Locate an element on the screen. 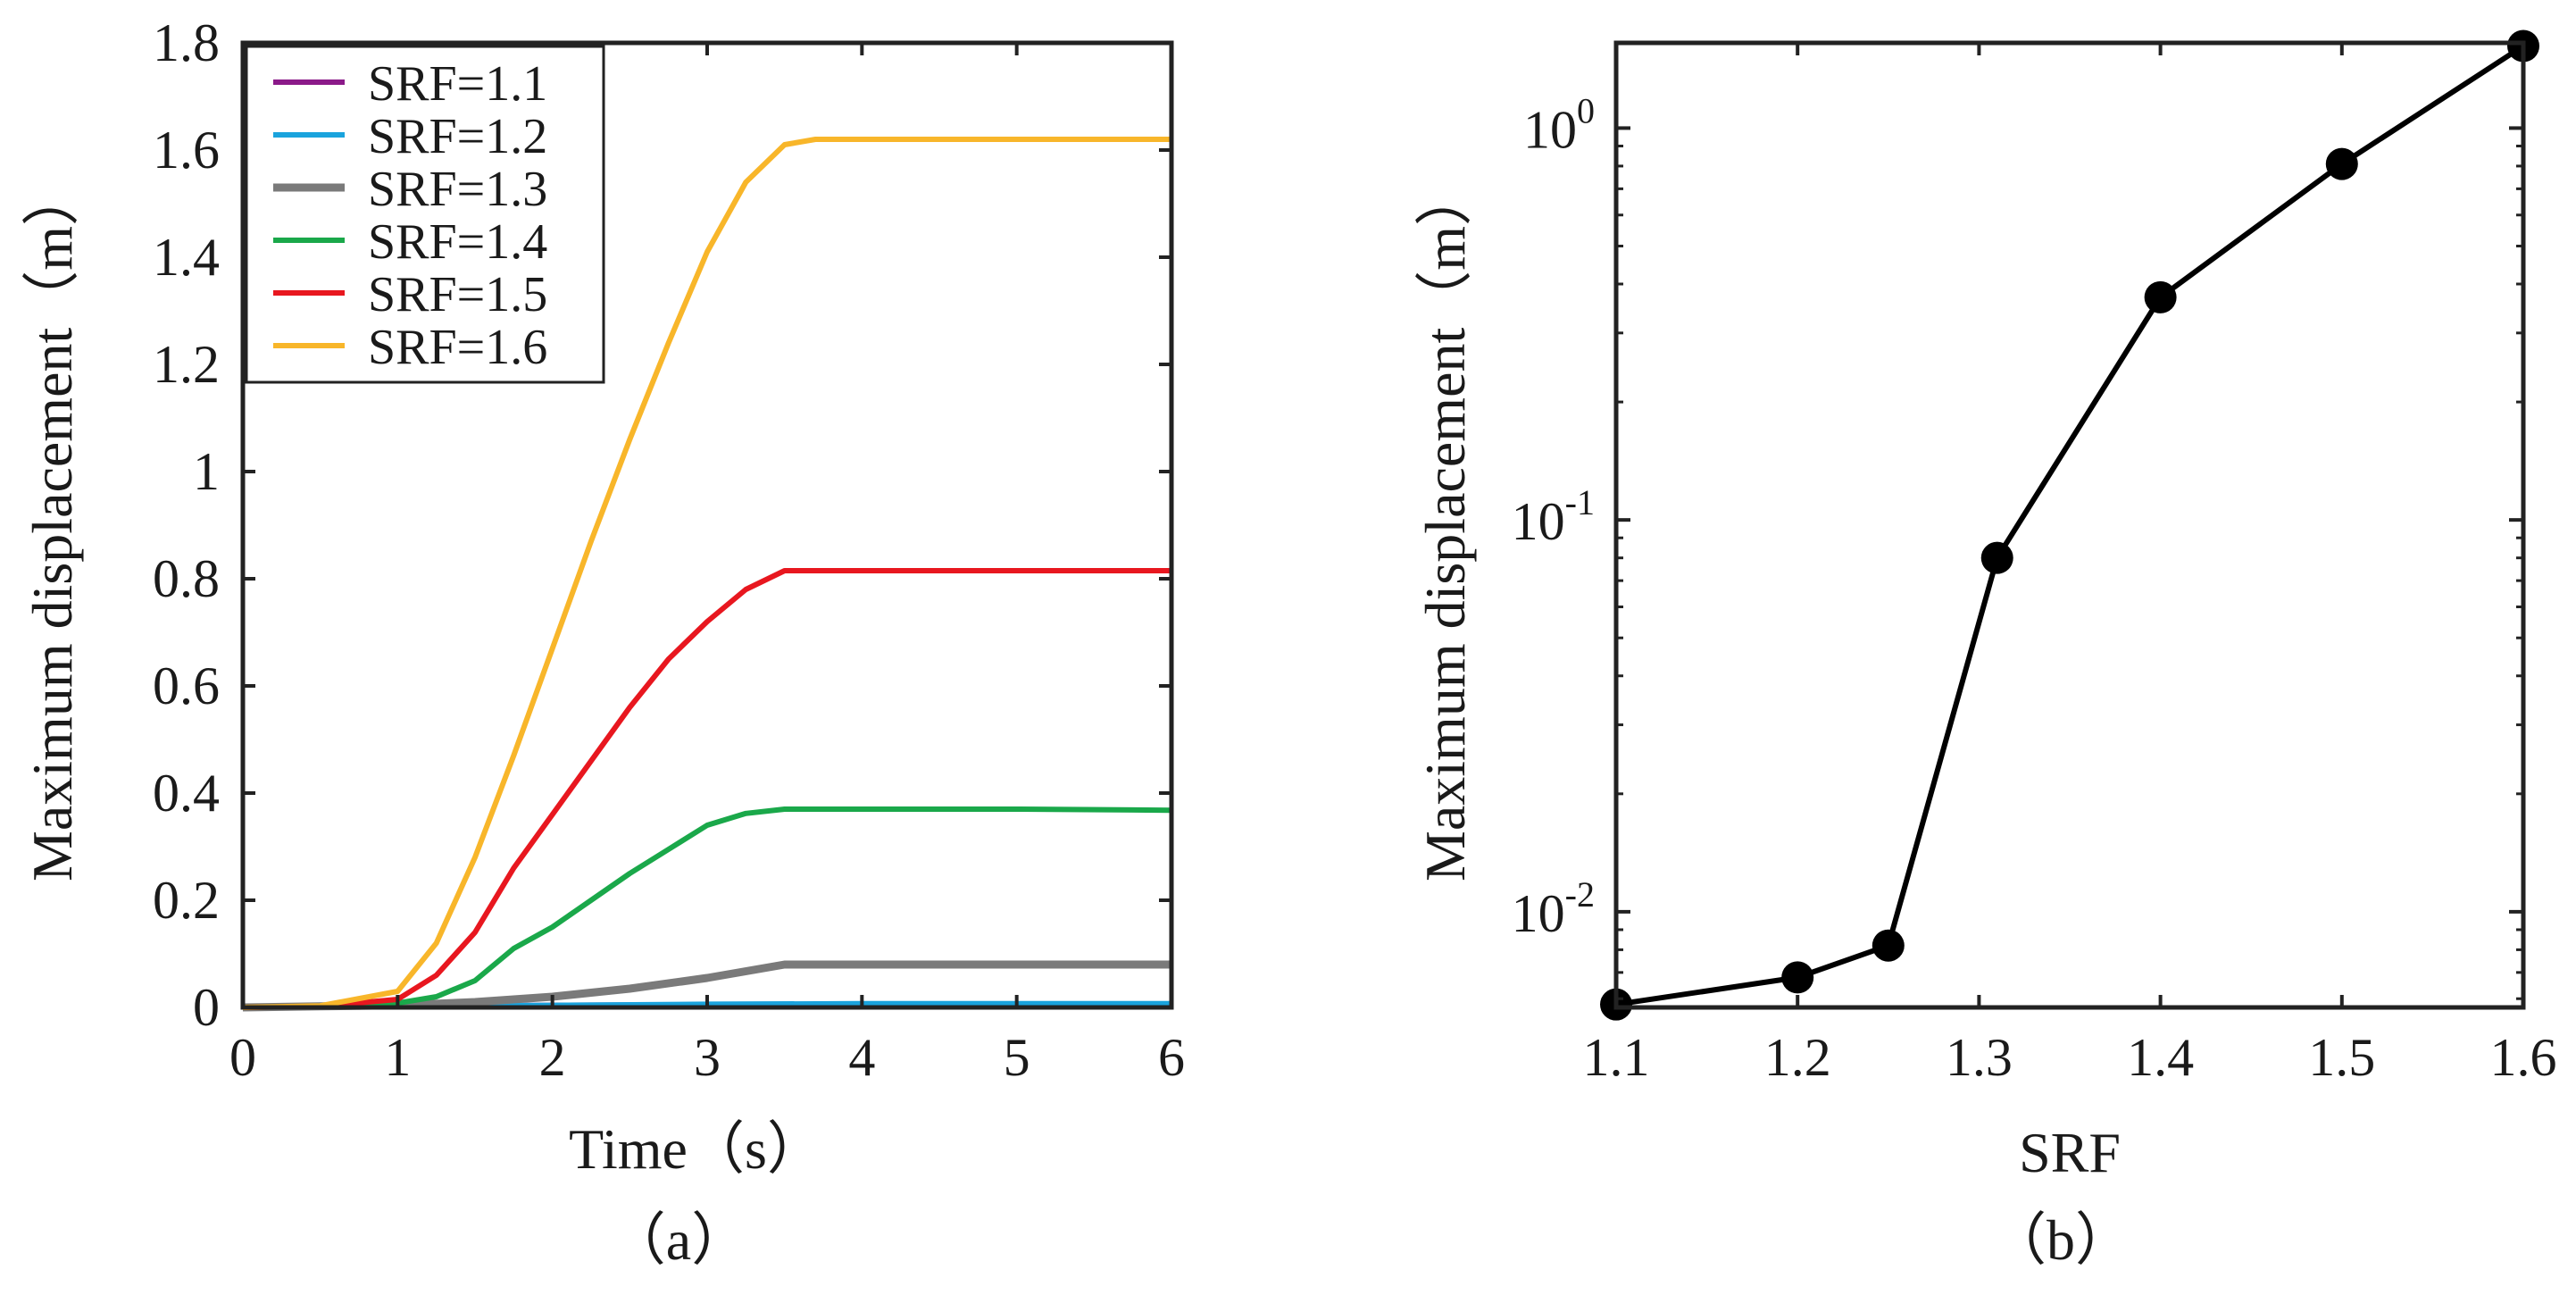 The width and height of the screenshot is (2576, 1295). y-tick-label: 0.8 is located at coordinates (186, 578).